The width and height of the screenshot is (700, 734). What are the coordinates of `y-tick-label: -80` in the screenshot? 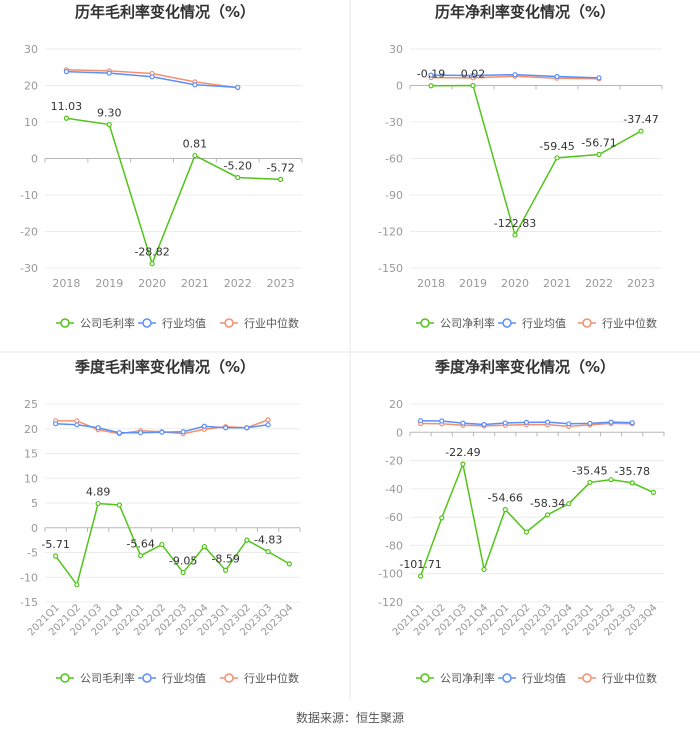 It's located at (394, 545).